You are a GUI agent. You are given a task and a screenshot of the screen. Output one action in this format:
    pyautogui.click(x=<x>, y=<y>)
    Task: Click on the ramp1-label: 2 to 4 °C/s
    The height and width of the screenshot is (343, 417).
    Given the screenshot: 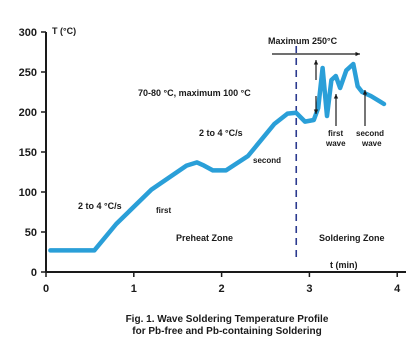 What is the action you would take?
    pyautogui.click(x=100, y=206)
    